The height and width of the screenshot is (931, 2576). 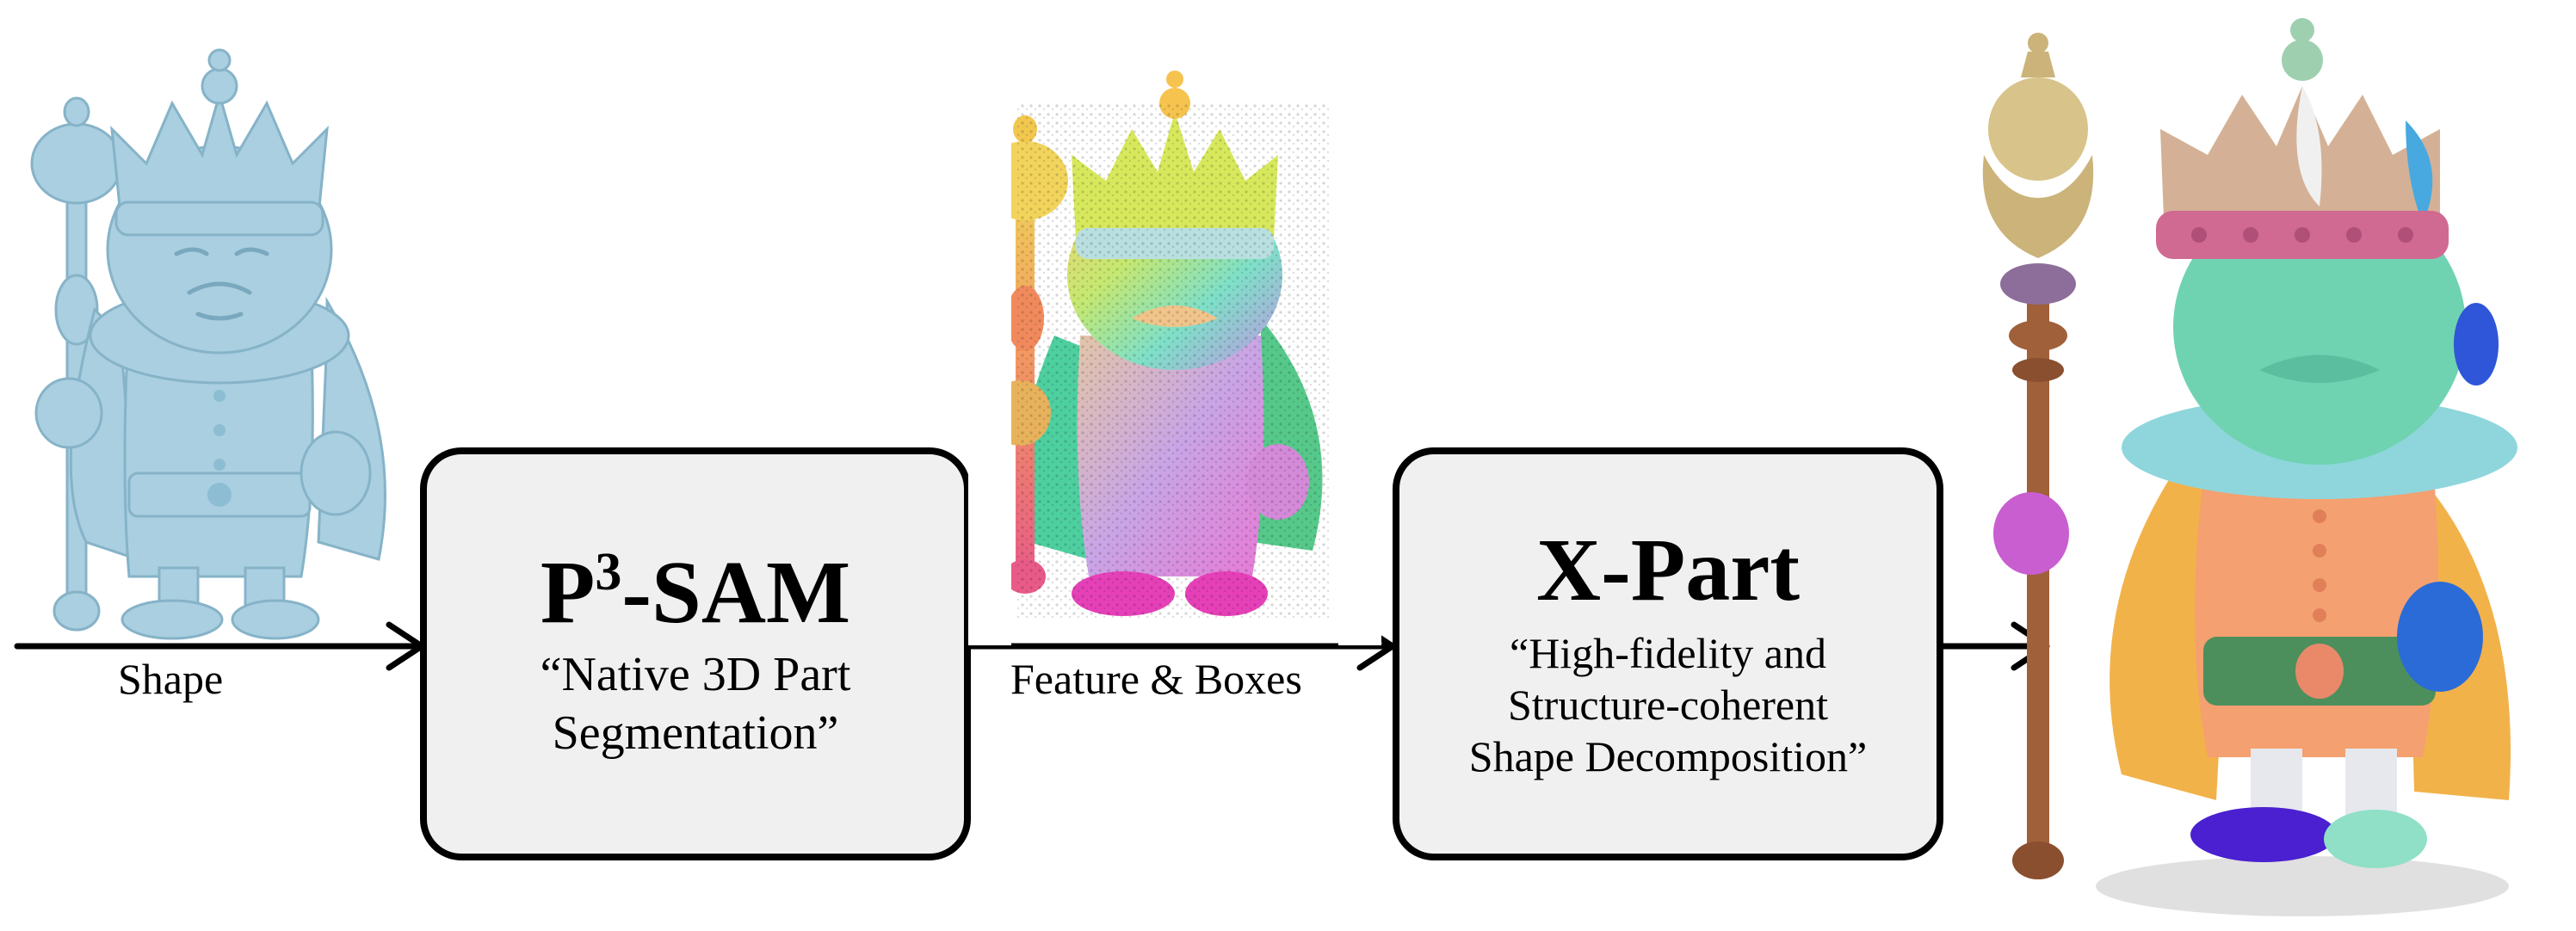 I want to click on xpart-subtitle-line2: Structure-coherent, so click(x=1668, y=705).